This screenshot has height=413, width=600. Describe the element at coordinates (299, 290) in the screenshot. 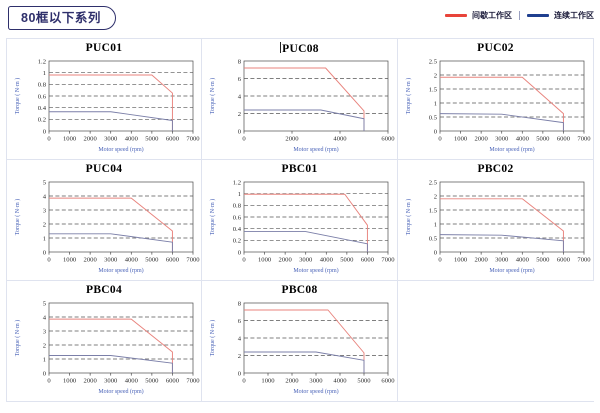

I see `chart-title-text: PBC08` at that location.